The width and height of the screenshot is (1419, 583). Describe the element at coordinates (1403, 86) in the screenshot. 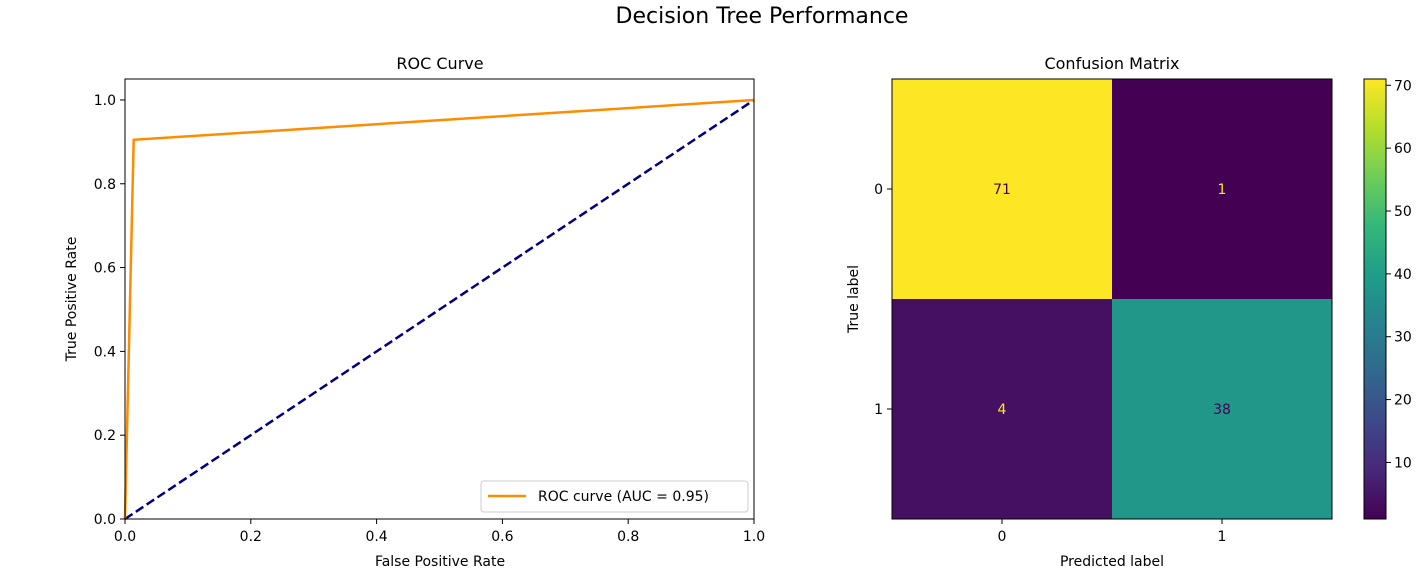

I see `colorbar-tick-label: 70` at that location.